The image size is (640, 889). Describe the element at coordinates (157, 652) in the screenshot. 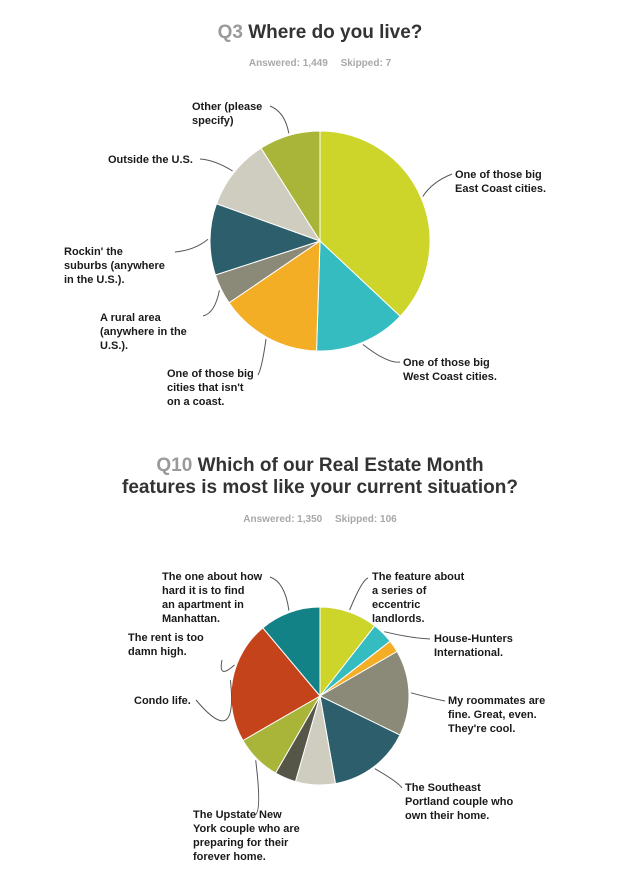

I see `q10-label-the-rent-is-too-damn-high-line: damn high.` at that location.